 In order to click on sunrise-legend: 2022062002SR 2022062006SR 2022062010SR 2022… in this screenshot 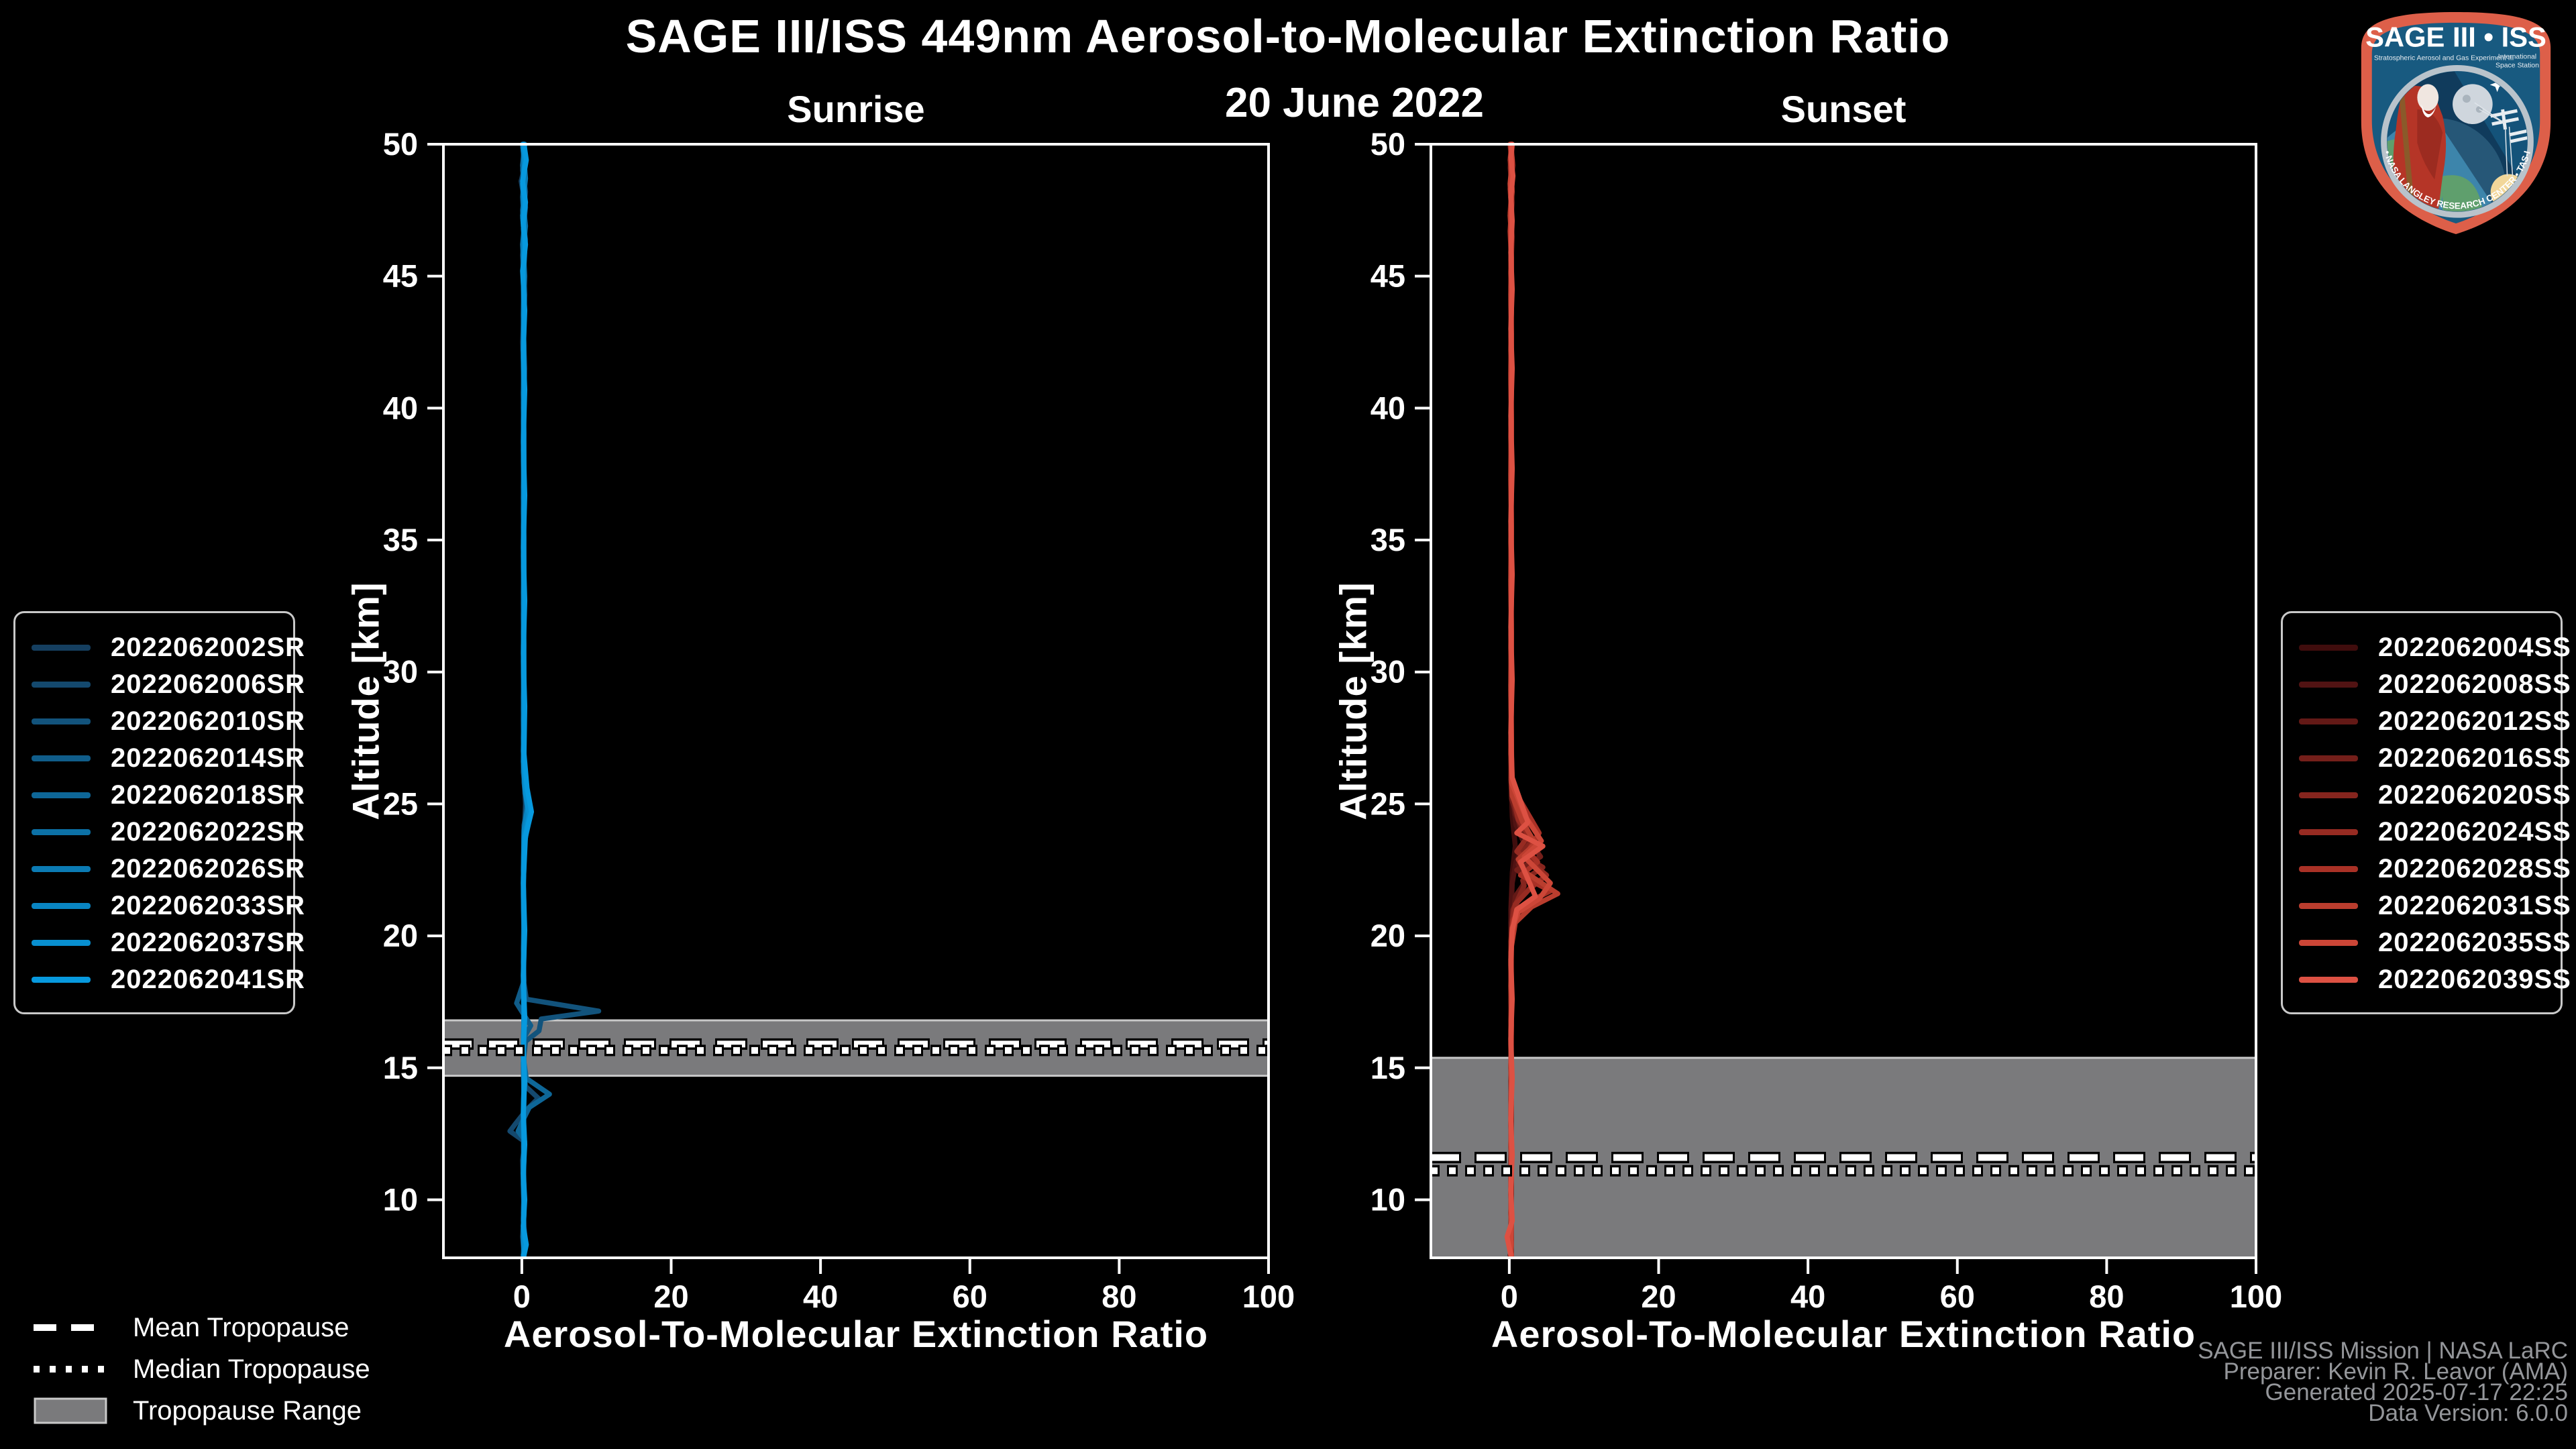, I will do `click(159, 812)`.